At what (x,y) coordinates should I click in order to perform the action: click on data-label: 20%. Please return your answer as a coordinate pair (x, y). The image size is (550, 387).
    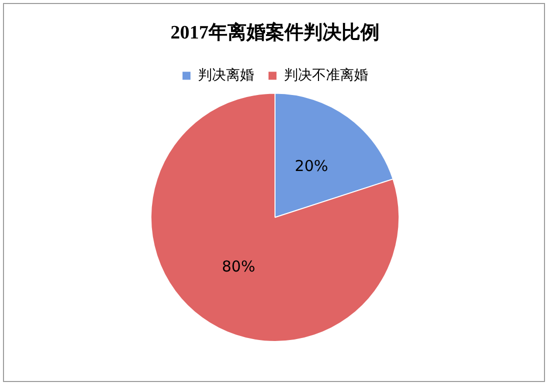
    Looking at the image, I should click on (311, 166).